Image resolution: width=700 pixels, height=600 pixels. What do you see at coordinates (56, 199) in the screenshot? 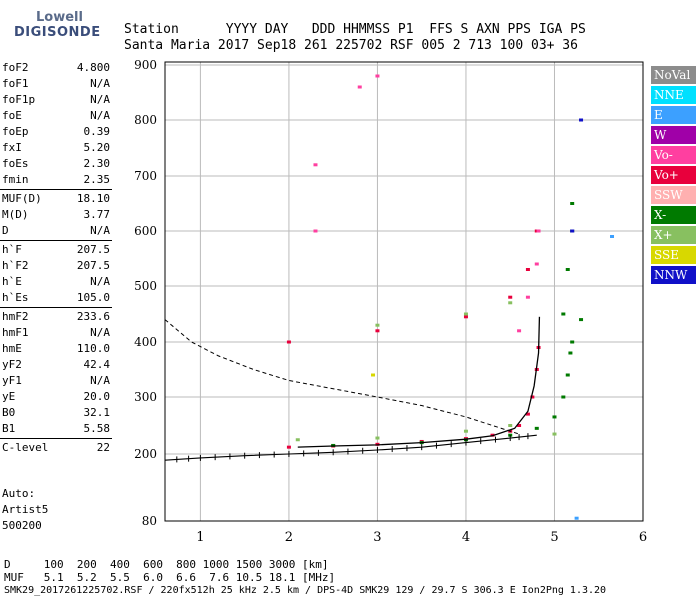
I see `param-mufd: MUF(D) 18.10` at bounding box center [56, 199].